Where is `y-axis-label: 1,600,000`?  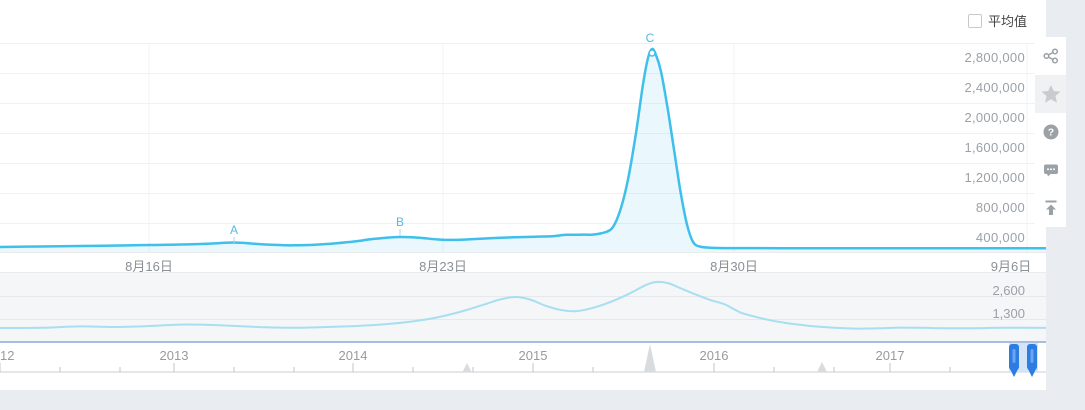
y-axis-label: 1,600,000 is located at coordinates (994, 147).